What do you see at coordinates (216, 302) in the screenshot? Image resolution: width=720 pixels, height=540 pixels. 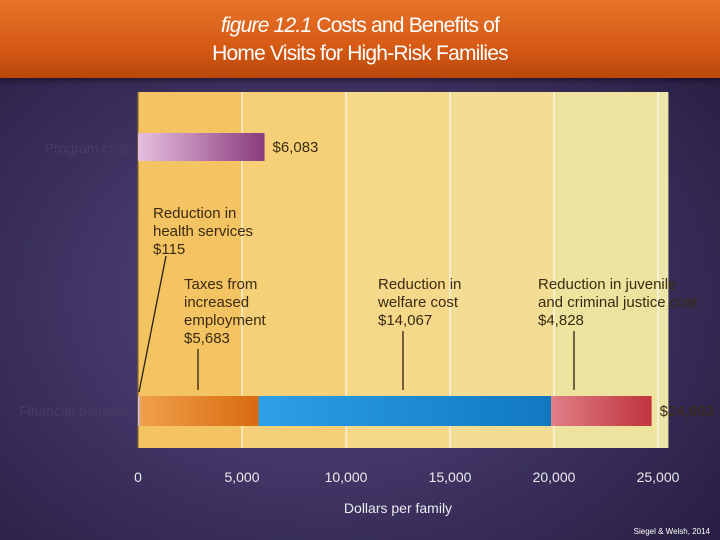 I see `annotation-text: increased` at bounding box center [216, 302].